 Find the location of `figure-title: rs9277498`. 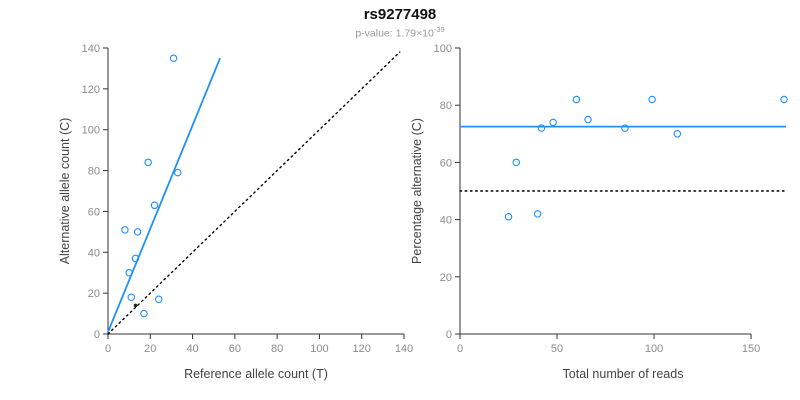

figure-title: rs9277498 is located at coordinates (400, 14).